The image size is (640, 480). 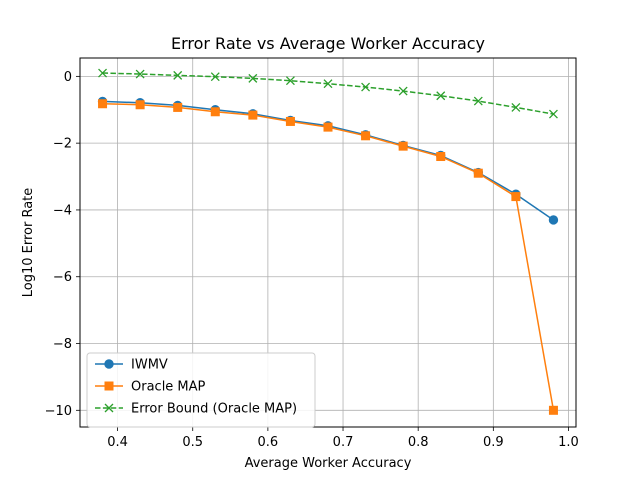 I want to click on x-tick-label: 0.8, so click(x=418, y=442).